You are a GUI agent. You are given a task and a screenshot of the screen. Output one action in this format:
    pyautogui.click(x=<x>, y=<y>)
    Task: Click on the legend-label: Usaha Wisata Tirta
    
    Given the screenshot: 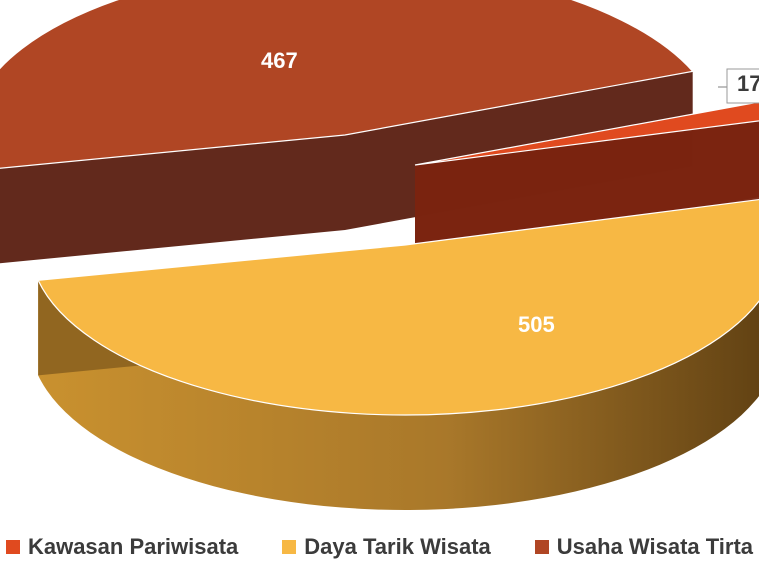 What is the action you would take?
    pyautogui.click(x=655, y=546)
    